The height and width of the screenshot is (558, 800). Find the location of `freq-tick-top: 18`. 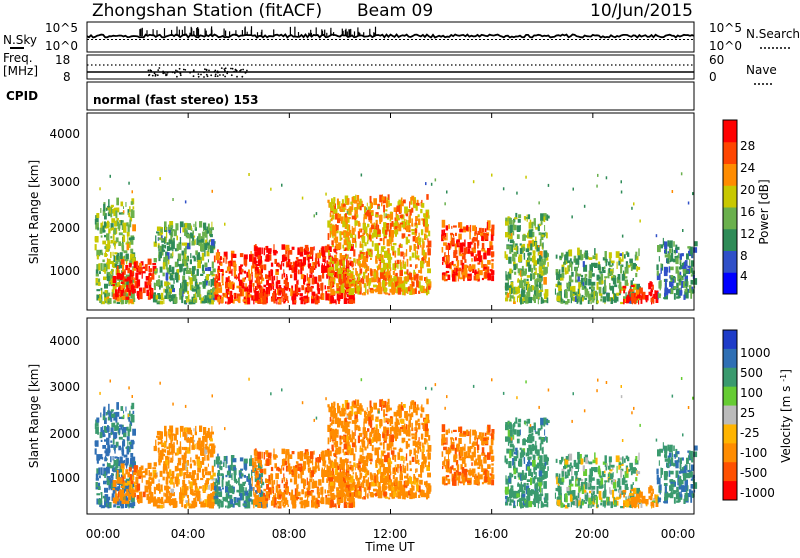

freq-tick-top: 18 is located at coordinates (62, 60).